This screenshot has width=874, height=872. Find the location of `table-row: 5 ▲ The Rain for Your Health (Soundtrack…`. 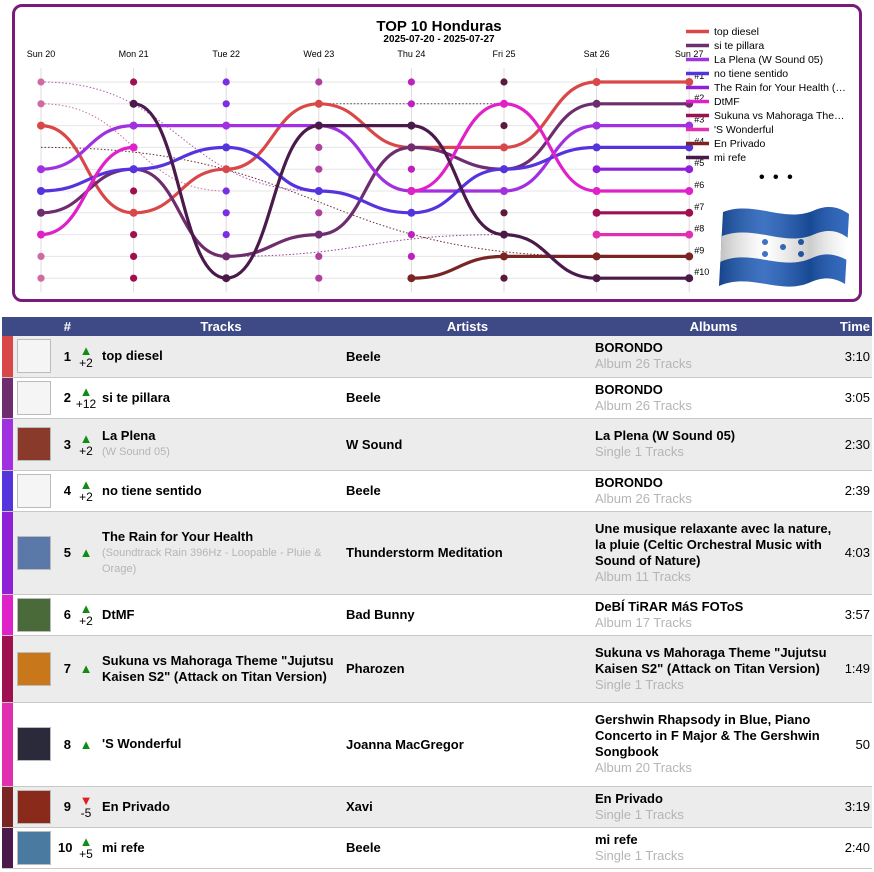

table-row: 5 ▲ The Rain for Your Health (Soundtrack… is located at coordinates (437, 553).